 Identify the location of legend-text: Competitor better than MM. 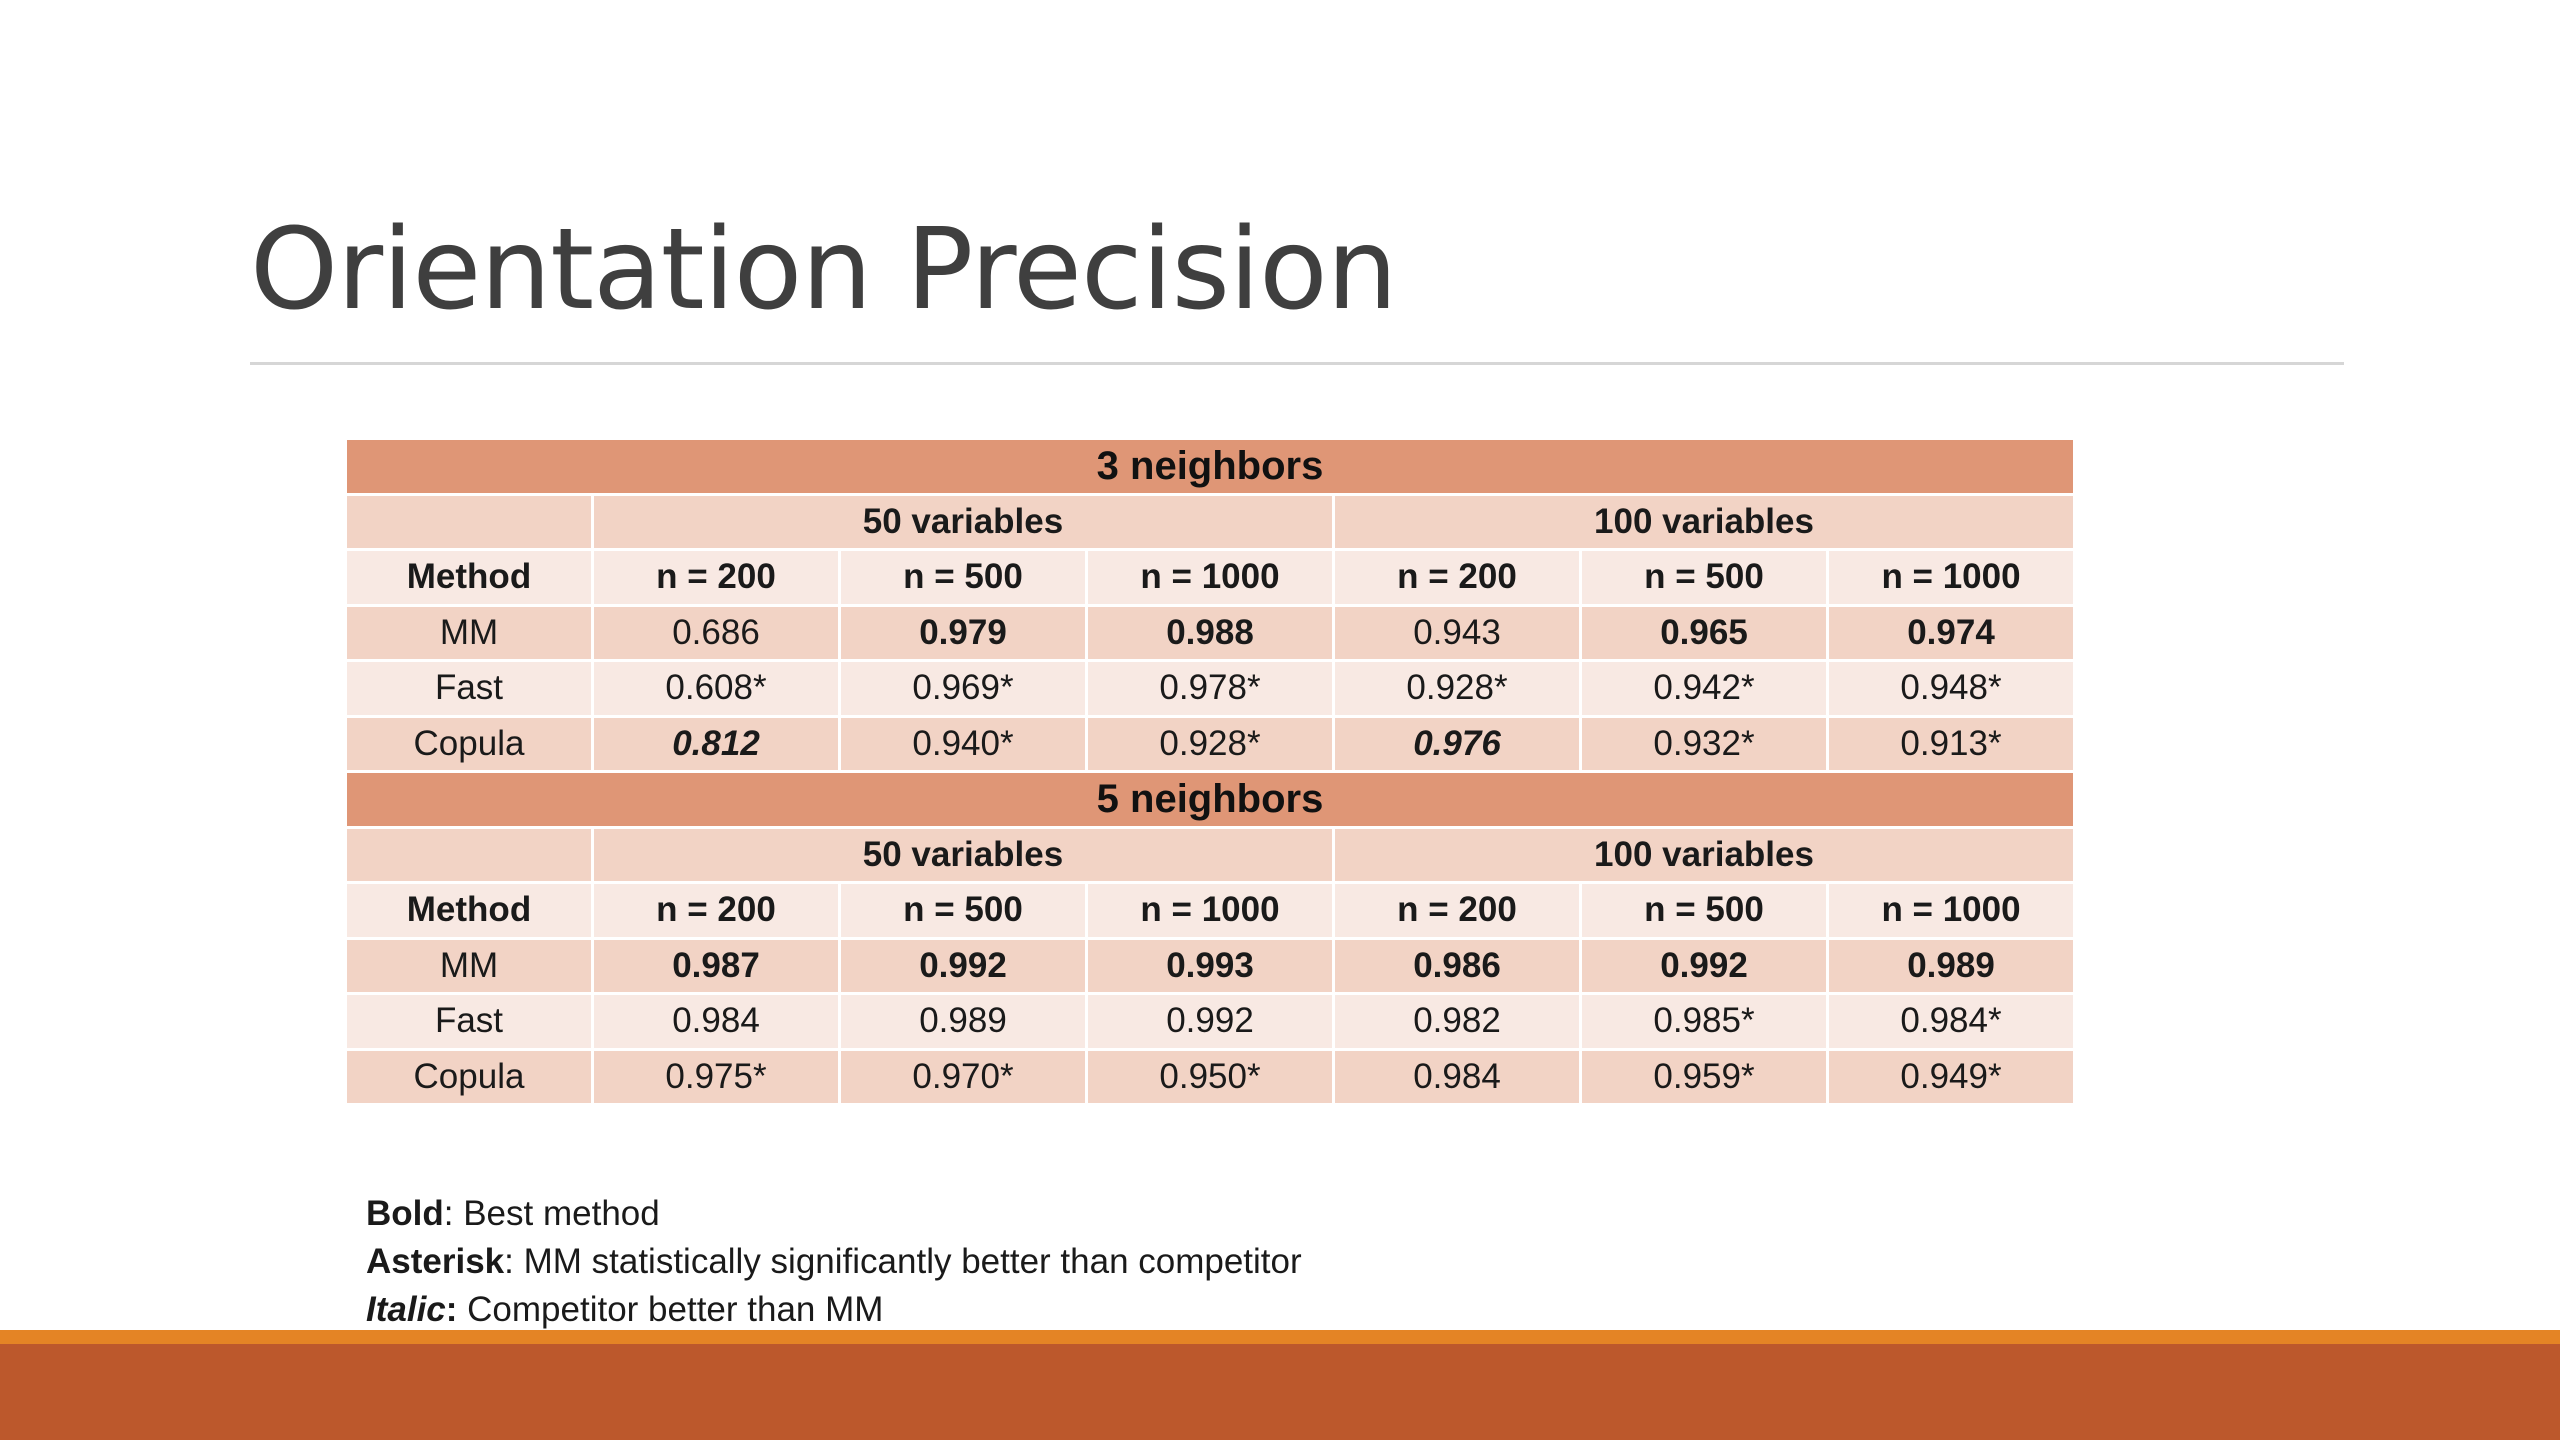
(670, 1309).